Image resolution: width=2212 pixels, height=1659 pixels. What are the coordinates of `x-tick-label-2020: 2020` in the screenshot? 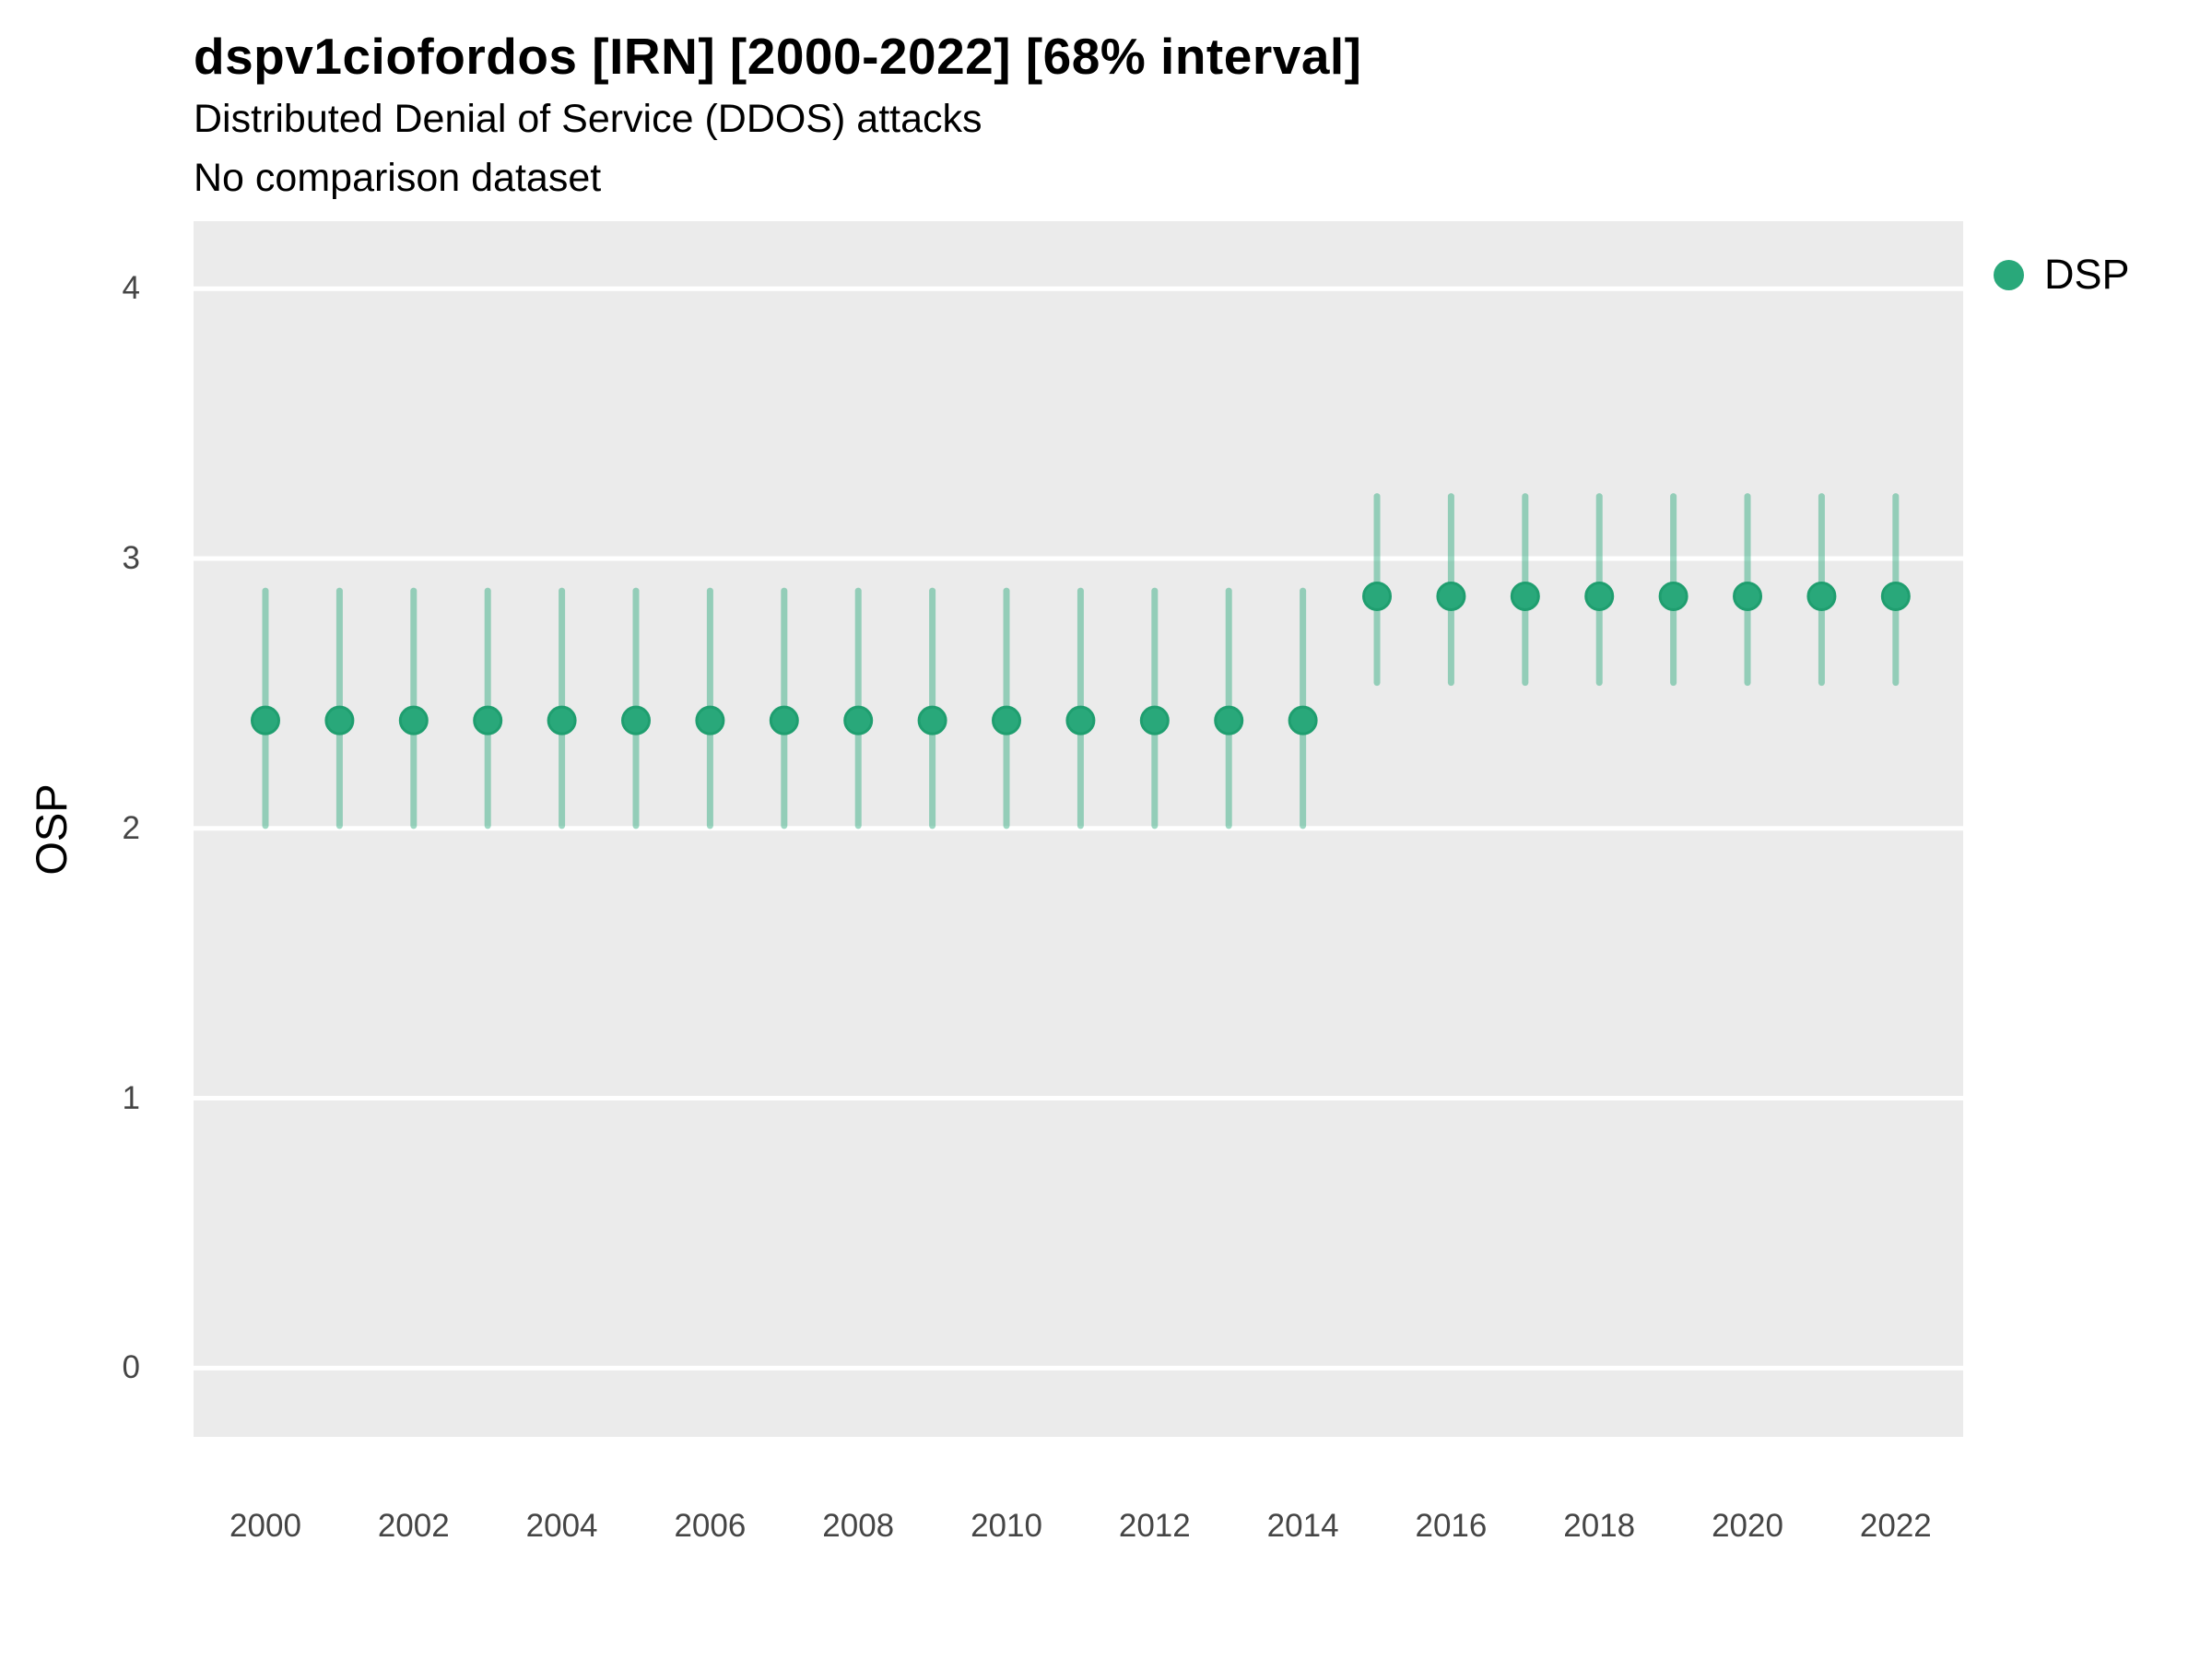 It's located at (1747, 1526).